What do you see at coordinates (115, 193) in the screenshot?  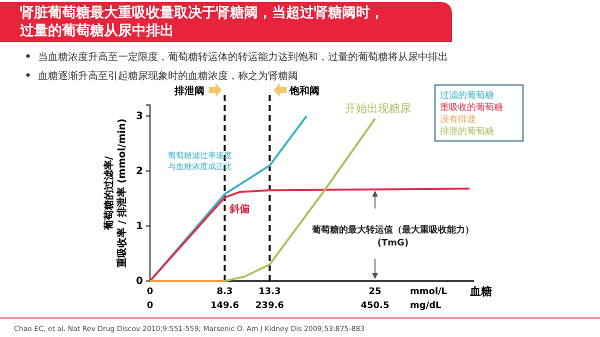 I see `y-axis-title: 葡萄糖的过滤率/重吸收率 / 排泄率 (mmol/min)` at bounding box center [115, 193].